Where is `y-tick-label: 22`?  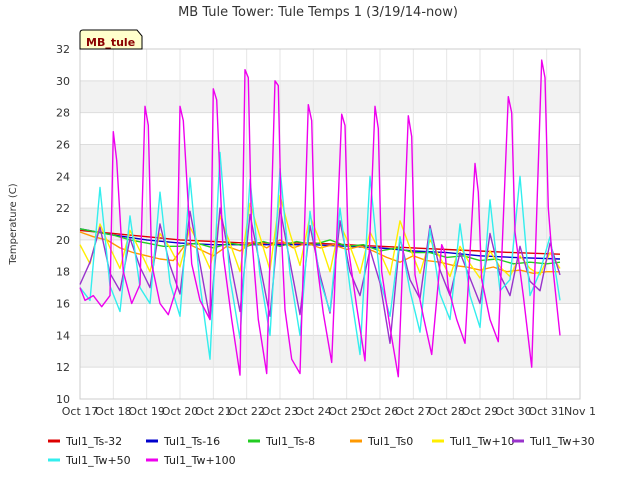
y-tick-label: 22 is located at coordinates (63, 208).